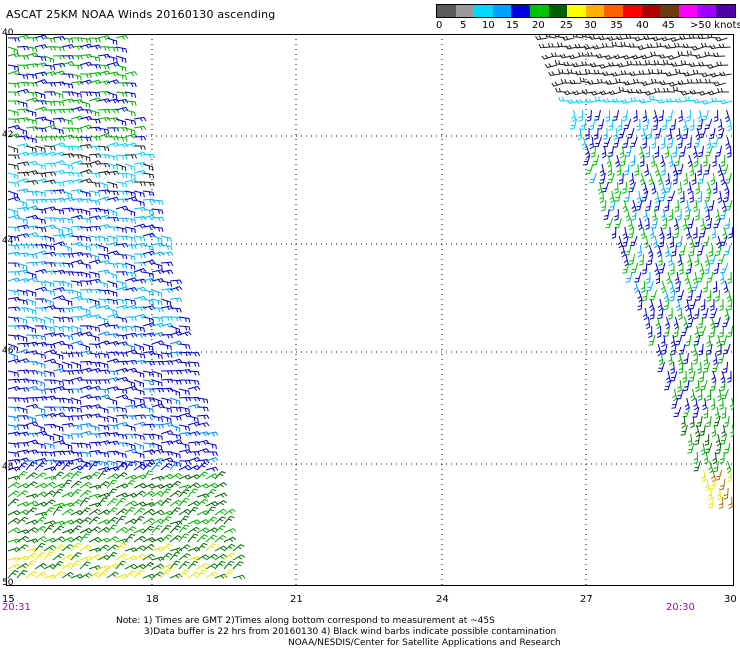  I want to click on wind-speed-legend: 0 5 10 15 20 25 30 35 40 45 >50 knots, so click(588, 19).